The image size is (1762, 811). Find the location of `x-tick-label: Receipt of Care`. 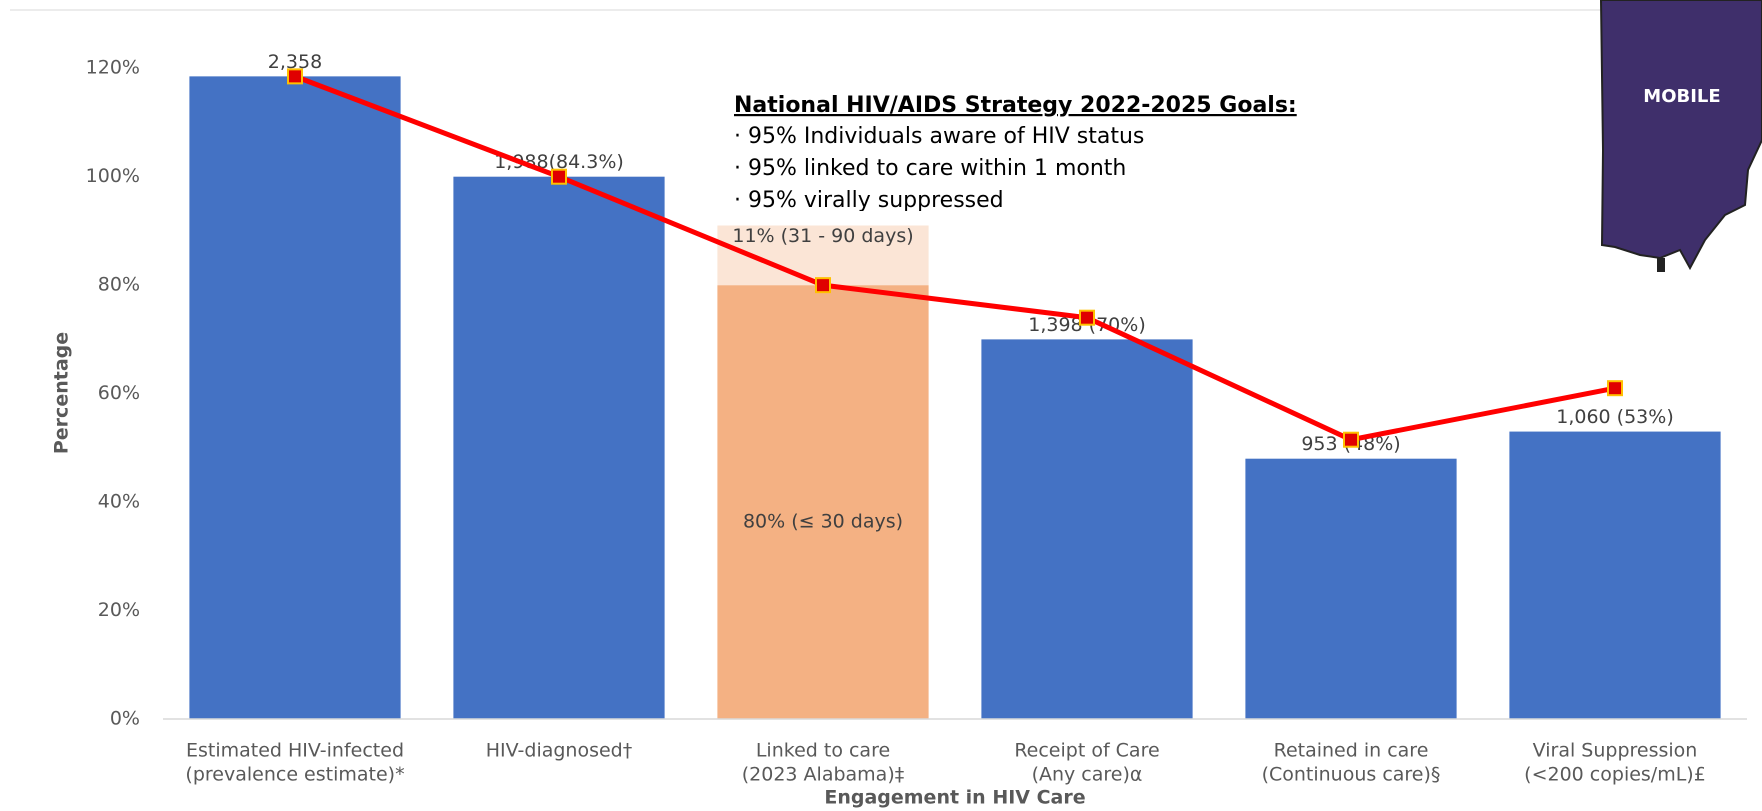

x-tick-label: Receipt of Care is located at coordinates (1086, 751).